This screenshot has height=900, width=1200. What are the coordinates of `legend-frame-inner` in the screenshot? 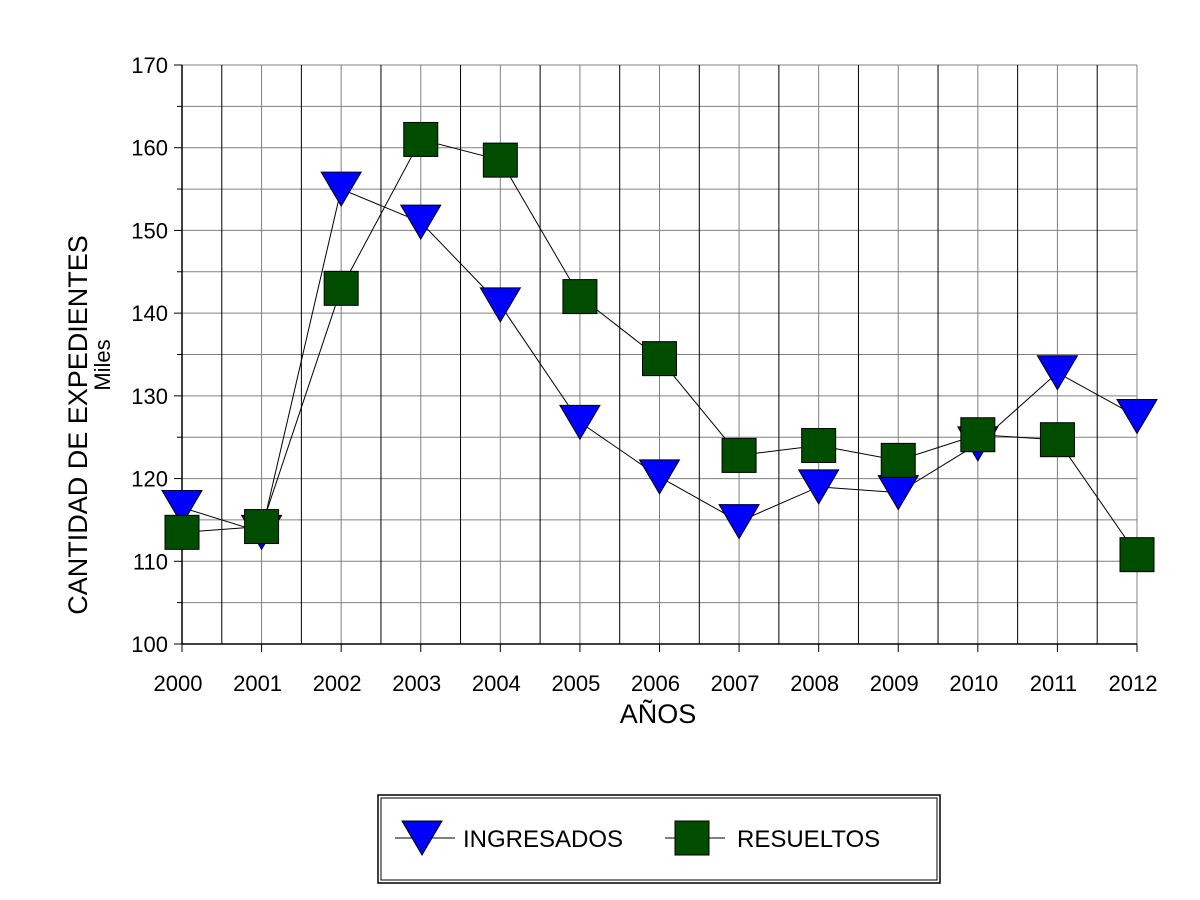 It's located at (659, 839).